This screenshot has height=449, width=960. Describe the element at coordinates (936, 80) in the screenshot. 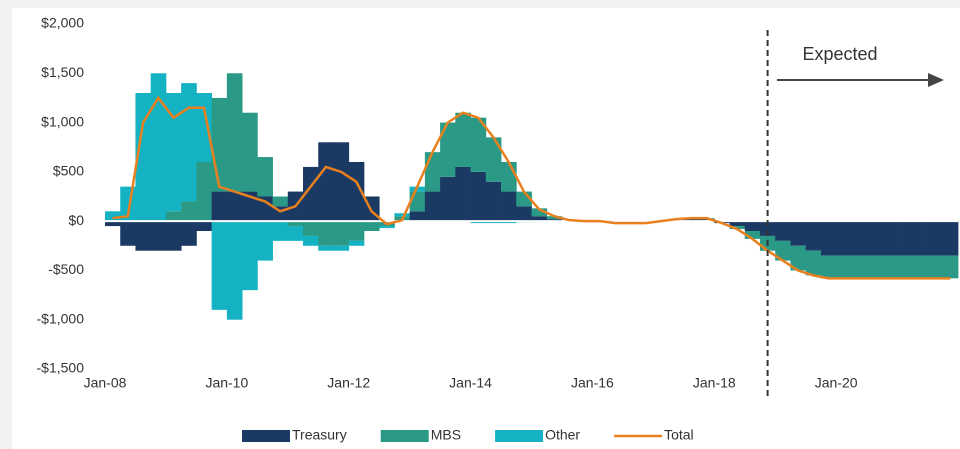

I see `arrow-head` at that location.